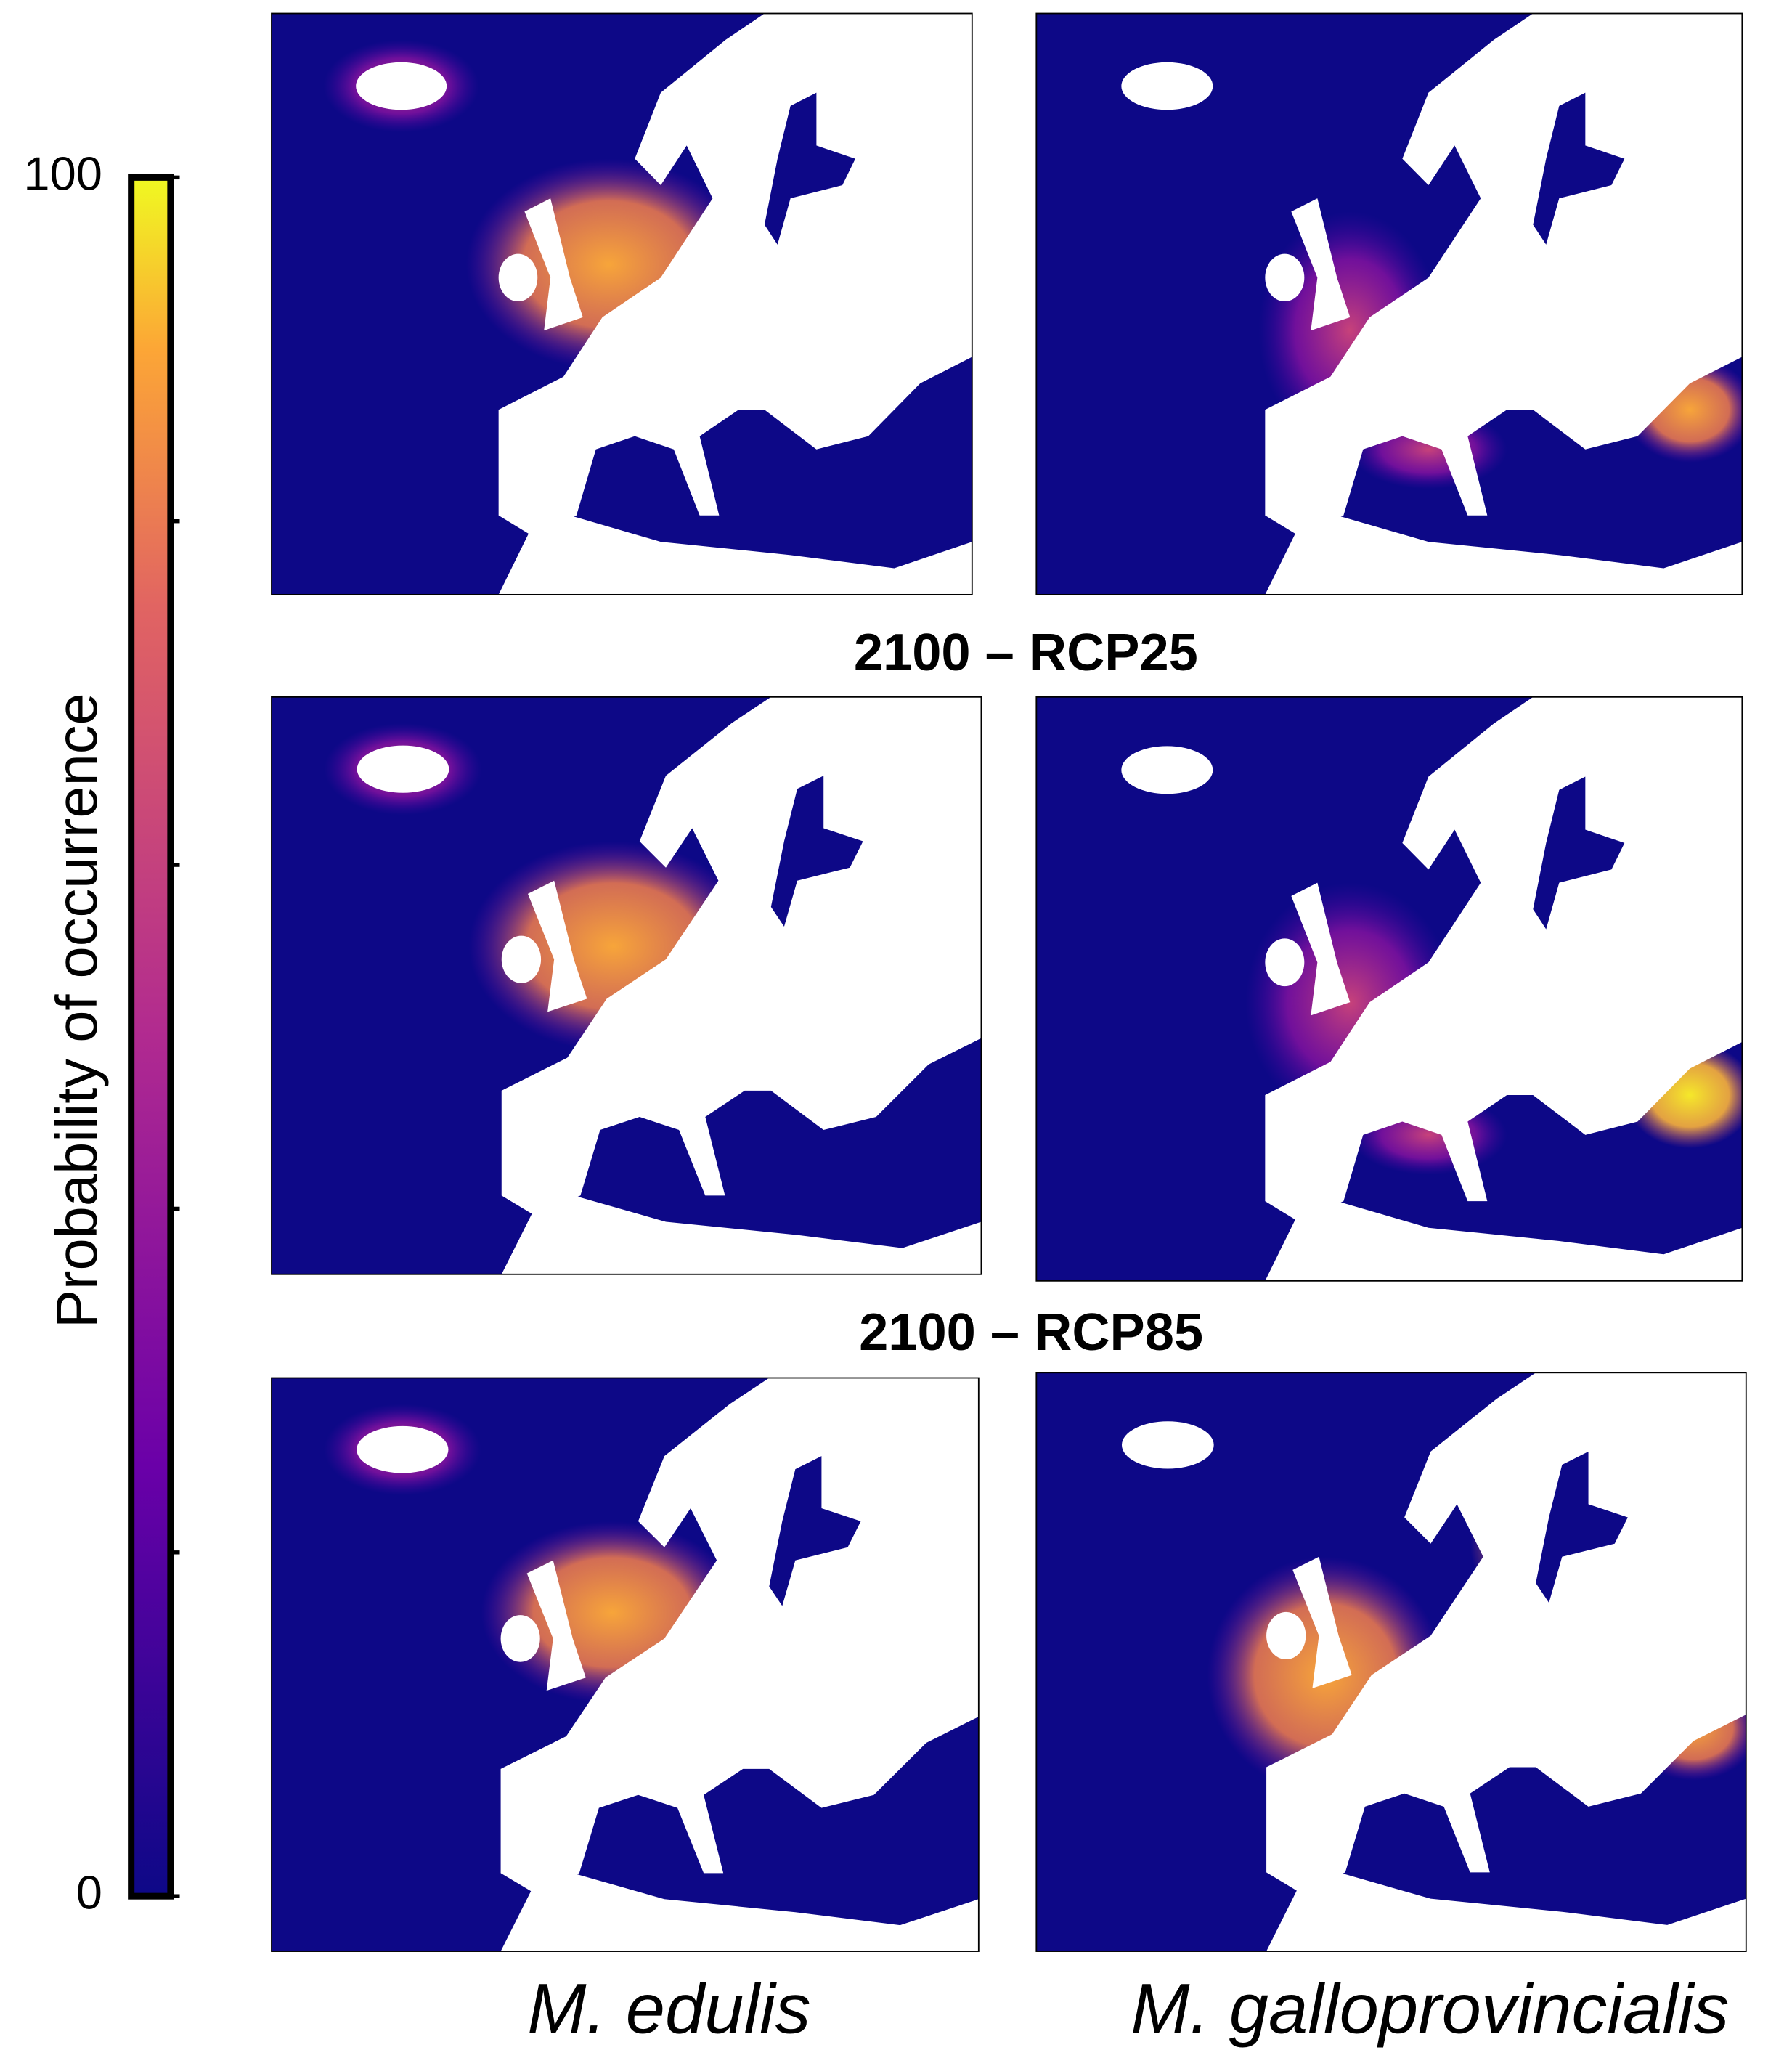 This screenshot has height=2050, width=1792. What do you see at coordinates (76, 1010) in the screenshot?
I see `colorbar-label: Probability of occurrence` at bounding box center [76, 1010].